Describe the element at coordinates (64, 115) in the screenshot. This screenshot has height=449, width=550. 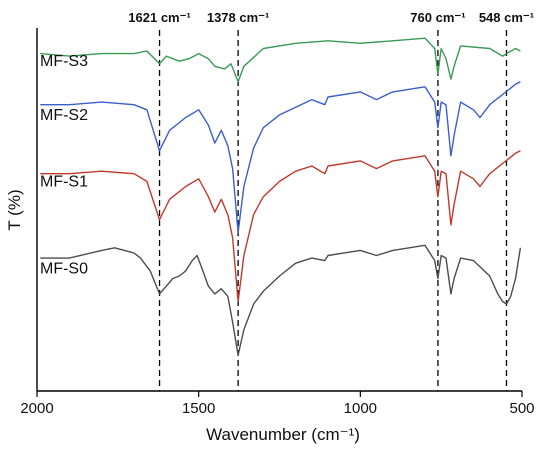
I see `series-label-mf-s2: MF-S2` at that location.